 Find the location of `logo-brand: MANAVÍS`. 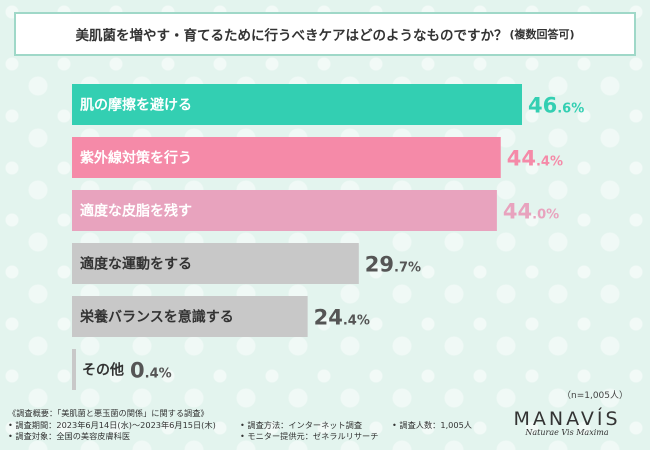

logo-brand: MANAVÍS is located at coordinates (567, 419).